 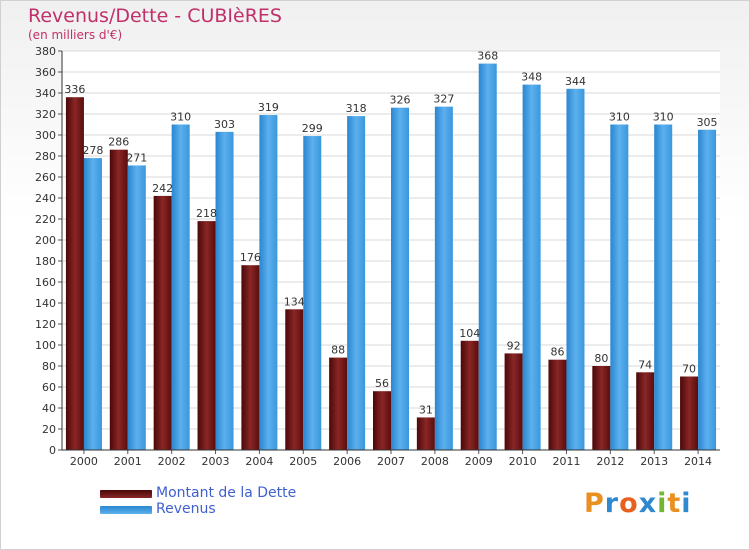 What do you see at coordinates (75, 35) in the screenshot?
I see `chart-subtitle: (en milliers d'€)` at bounding box center [75, 35].